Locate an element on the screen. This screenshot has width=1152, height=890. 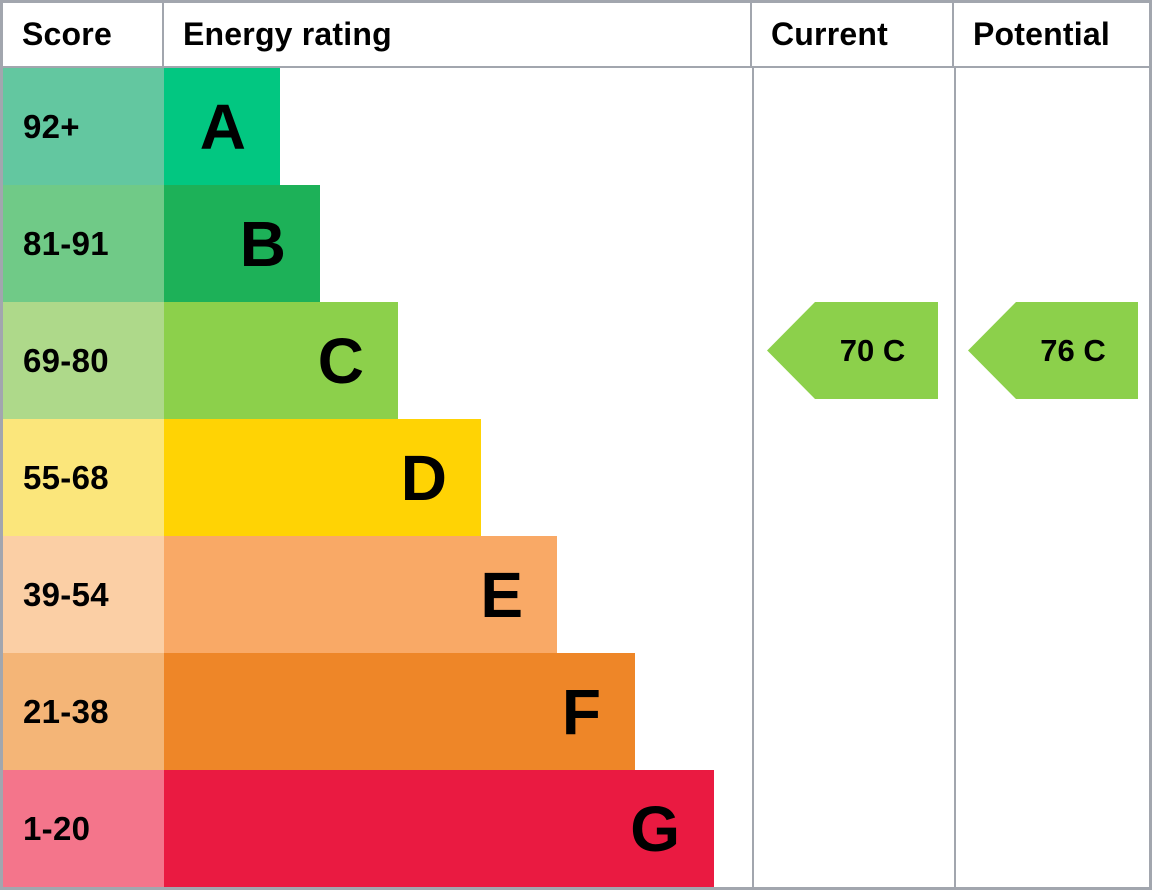
score-range-d: 55-68 is located at coordinates (83, 477).